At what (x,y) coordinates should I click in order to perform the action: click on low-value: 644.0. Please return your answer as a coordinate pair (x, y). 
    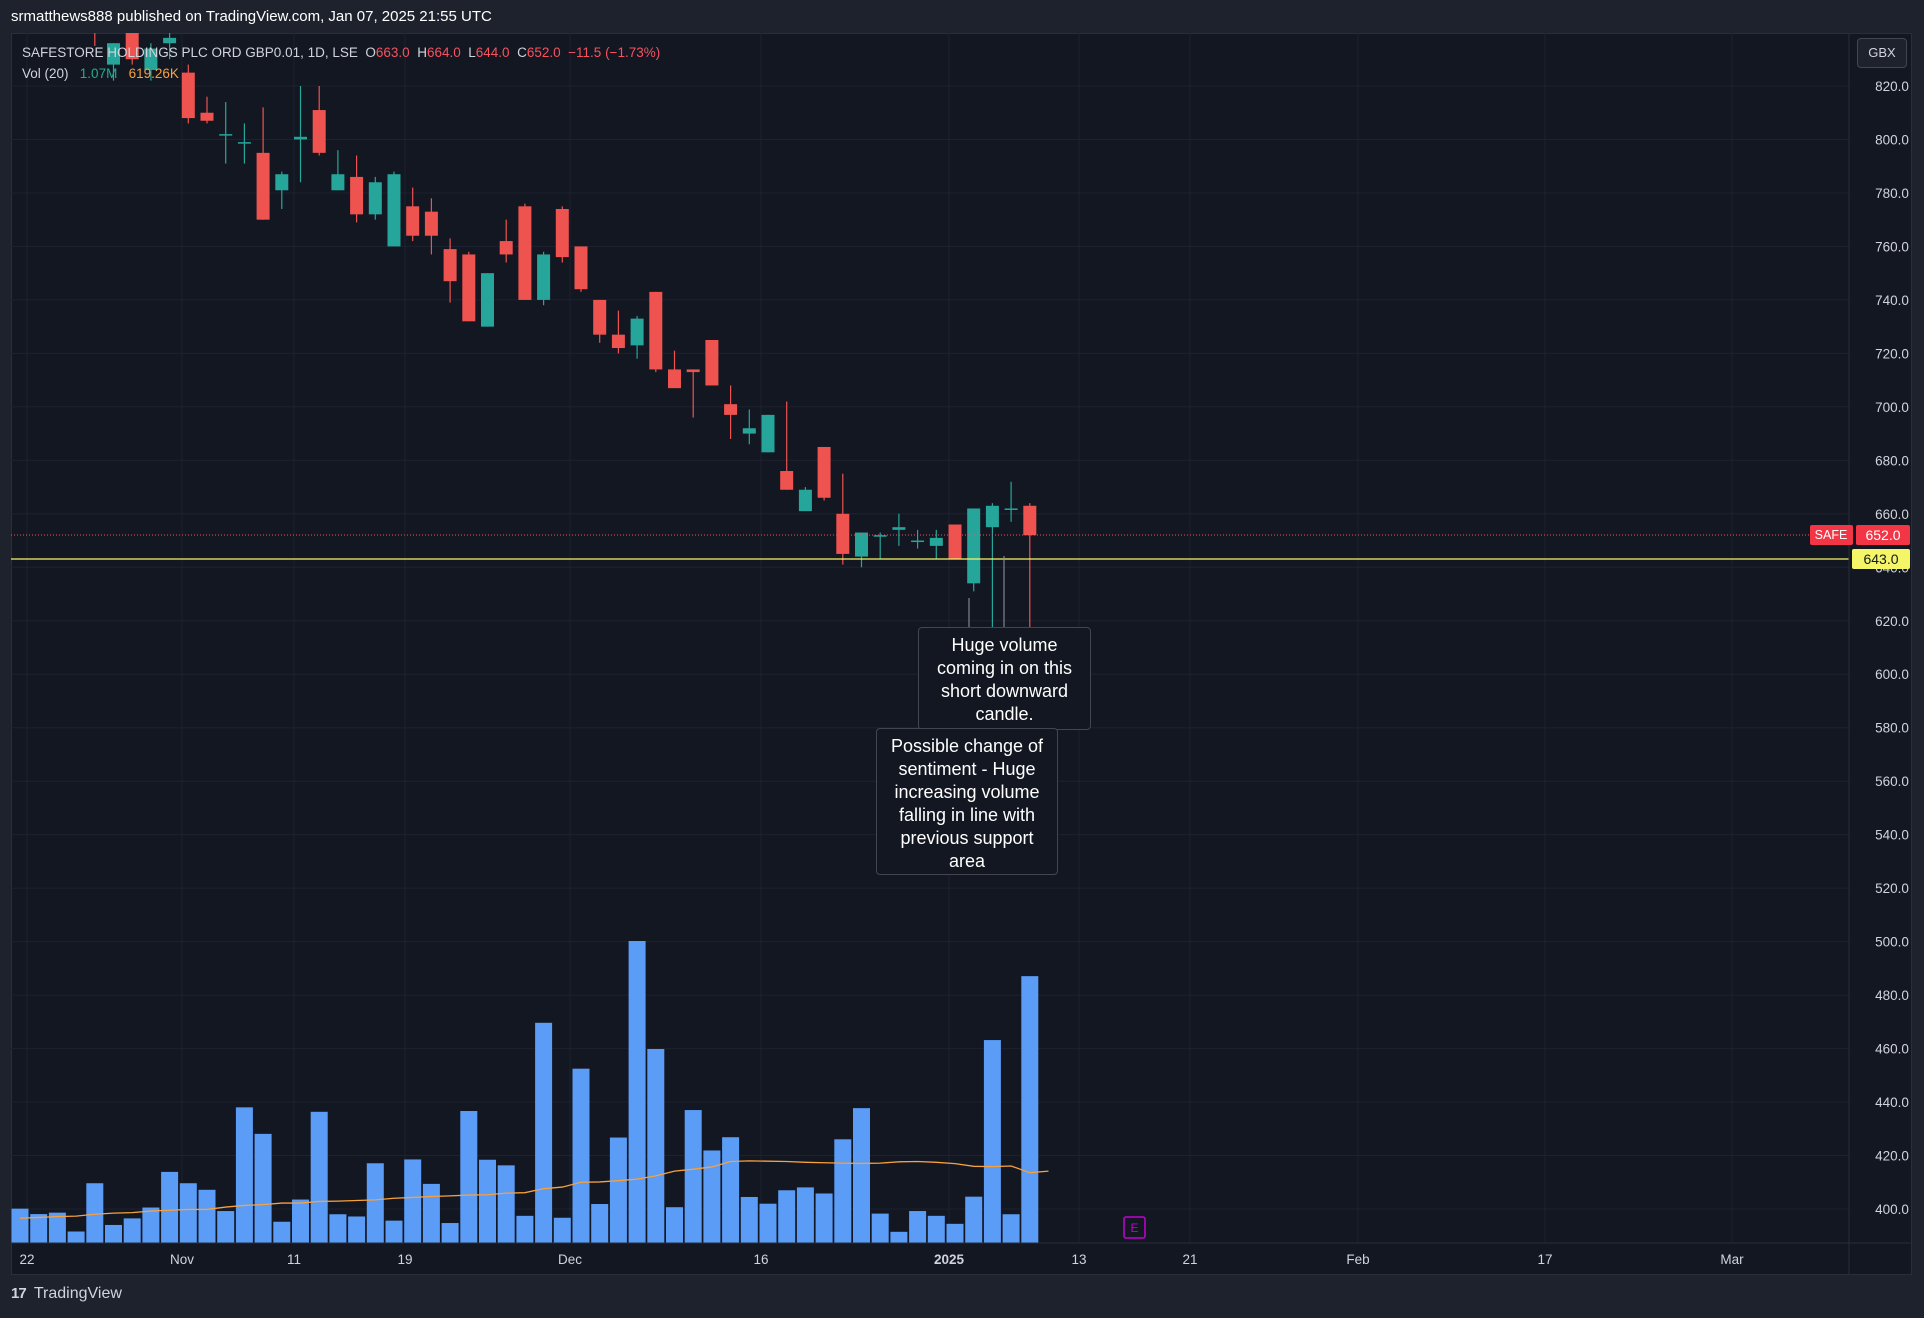
    Looking at the image, I should click on (492, 52).